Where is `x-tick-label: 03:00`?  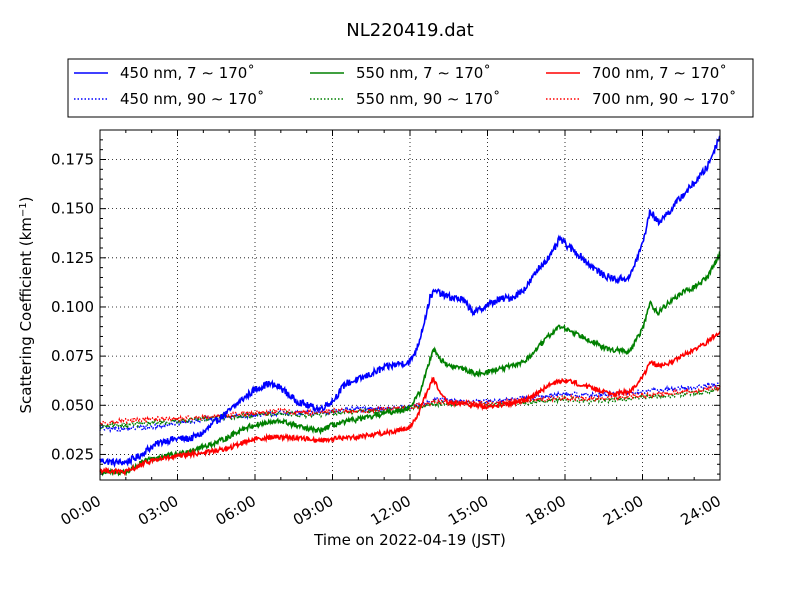
x-tick-label: 03:00 is located at coordinates (158, 510).